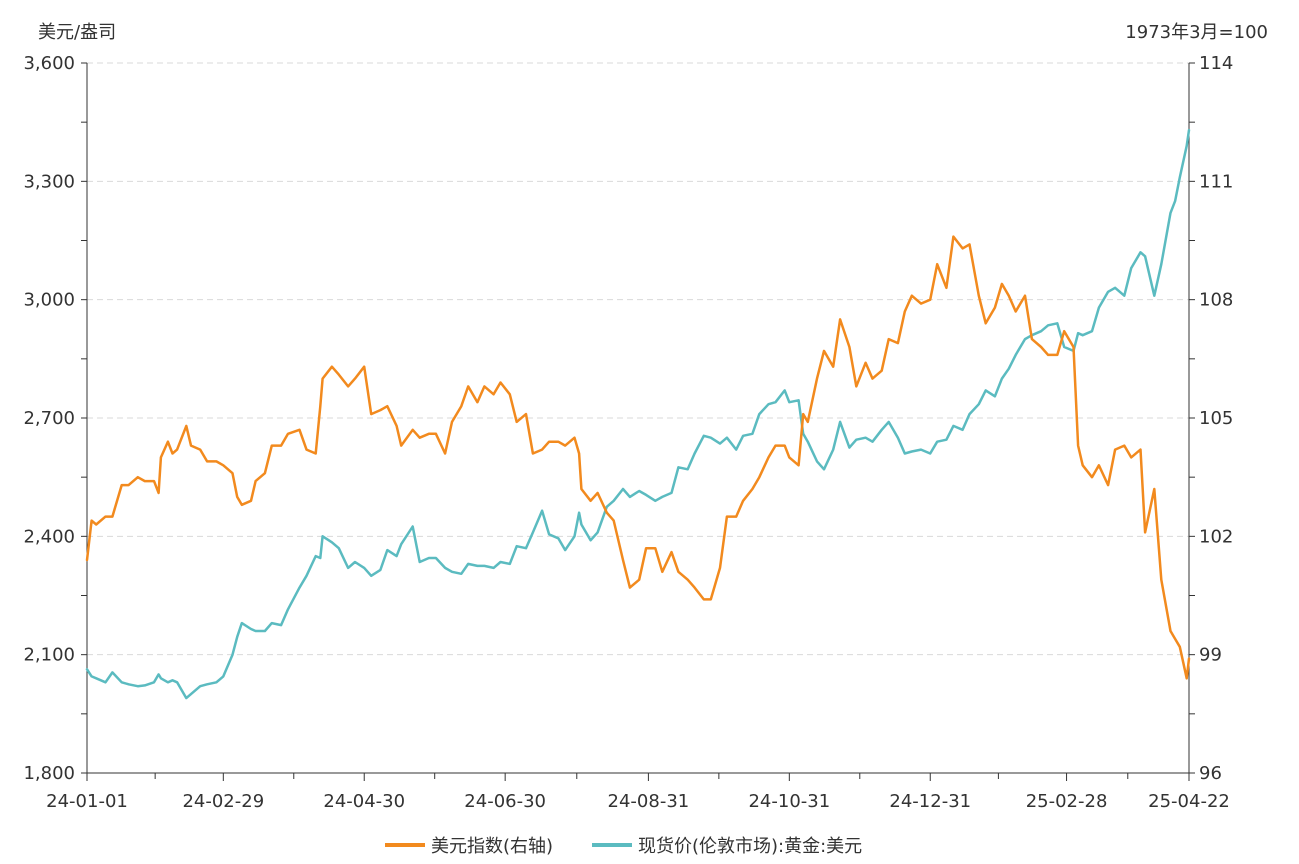  I want to click on x-axis-tick-label: 24-08-31, so click(649, 801).